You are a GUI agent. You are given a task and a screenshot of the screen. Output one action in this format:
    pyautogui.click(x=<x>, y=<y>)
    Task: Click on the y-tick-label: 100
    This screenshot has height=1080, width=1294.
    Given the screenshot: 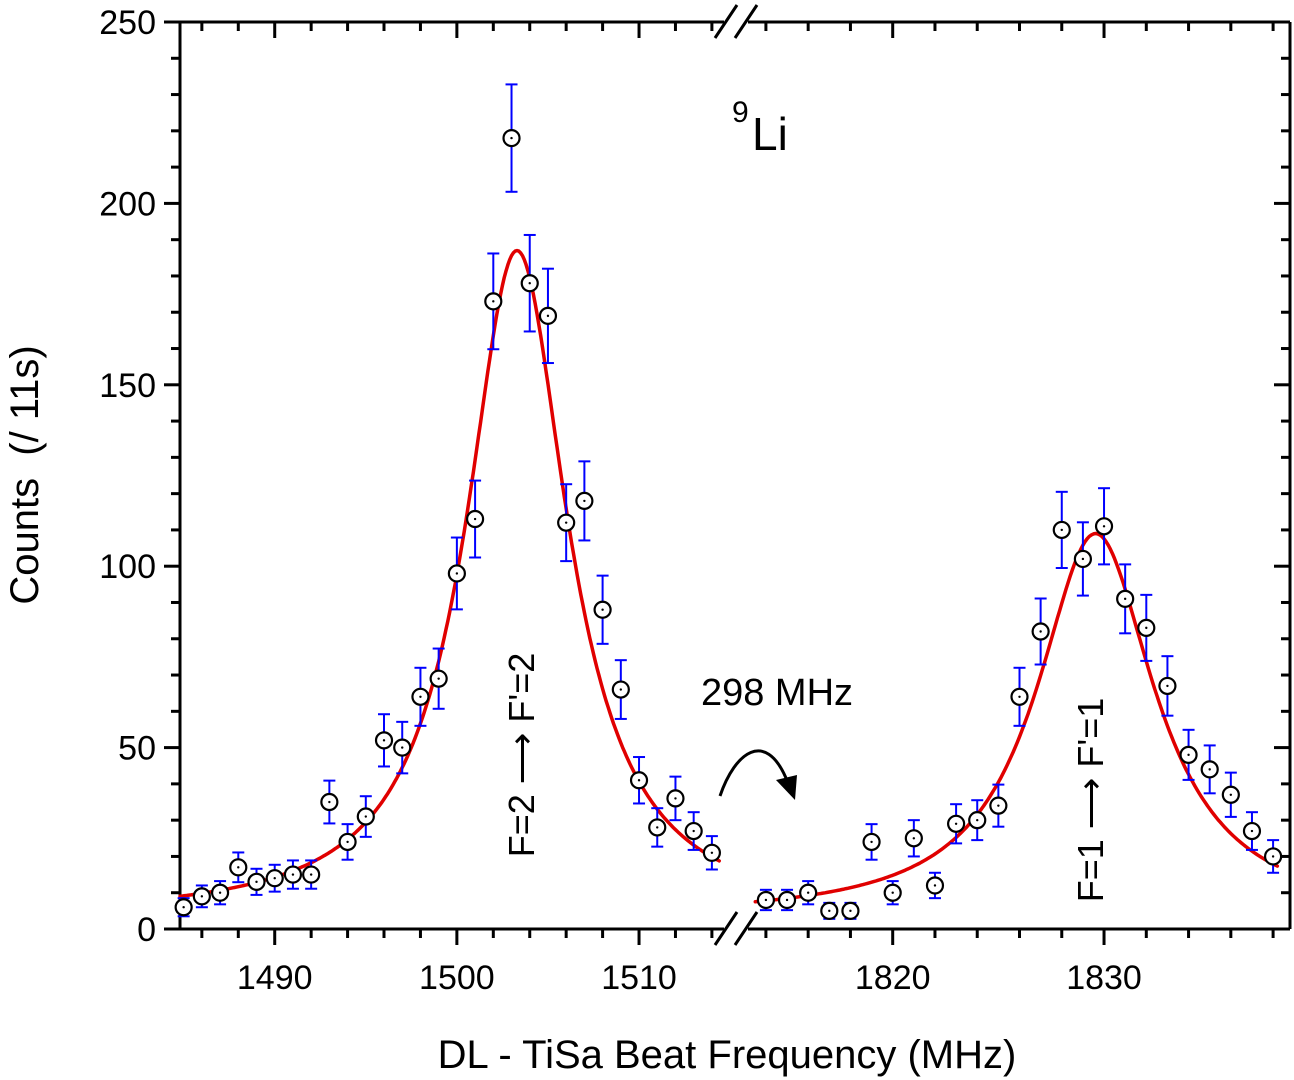 What is the action you would take?
    pyautogui.click(x=127, y=567)
    